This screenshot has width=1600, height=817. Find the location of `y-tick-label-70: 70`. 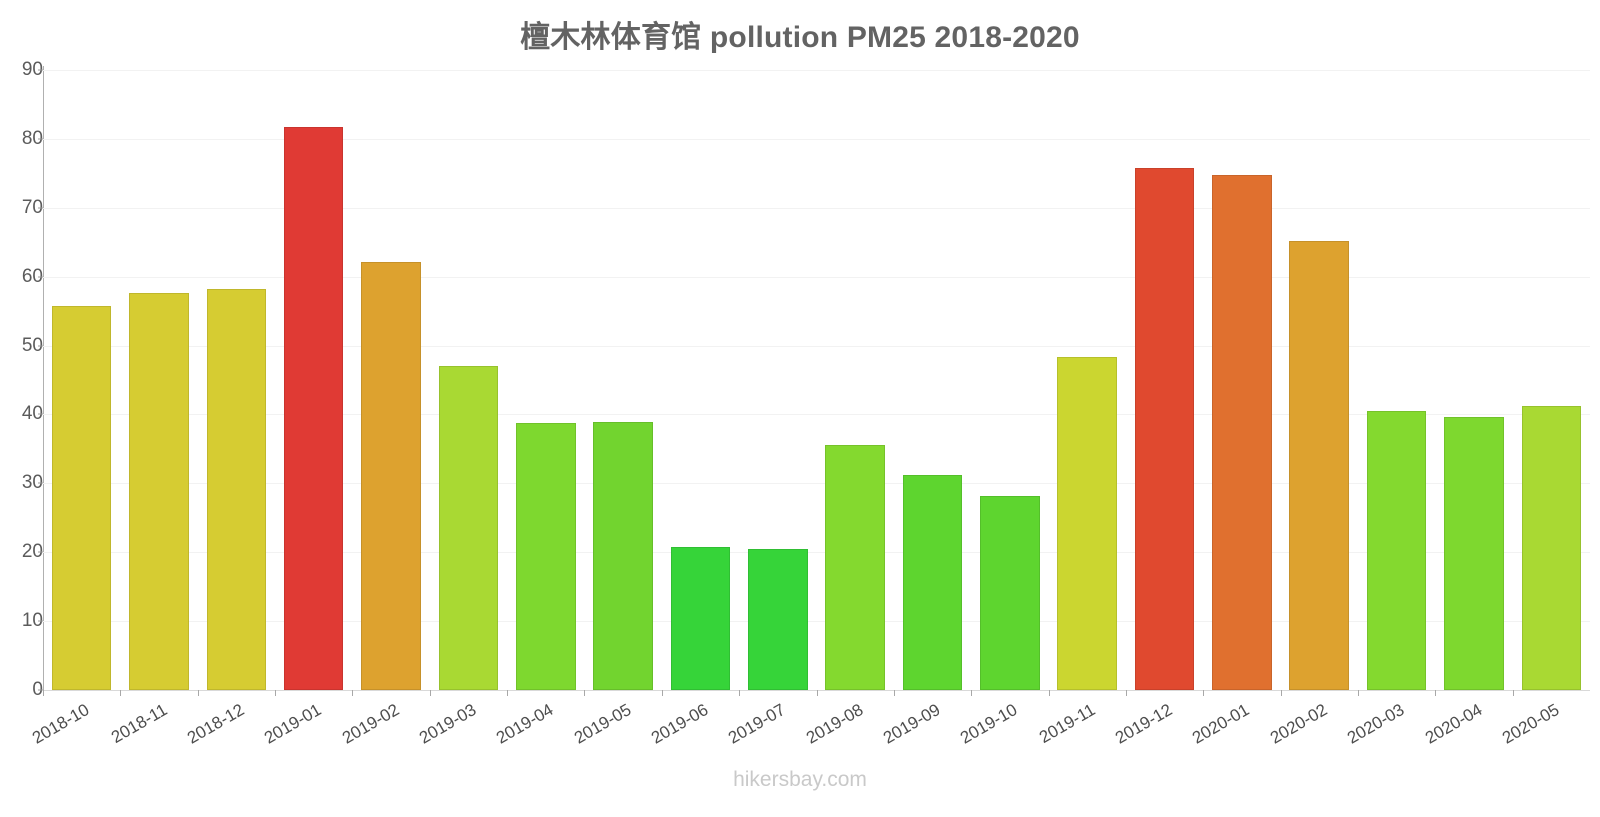

y-tick-label-70: 70 is located at coordinates (32, 207).